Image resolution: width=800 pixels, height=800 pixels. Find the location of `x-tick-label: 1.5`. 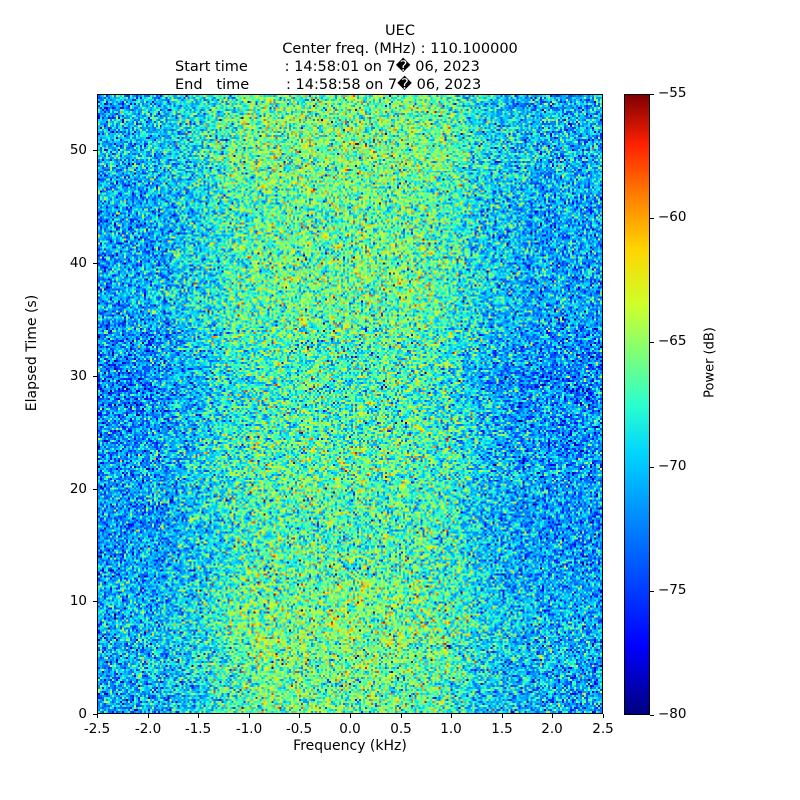

x-tick-label: 1.5 is located at coordinates (502, 729).